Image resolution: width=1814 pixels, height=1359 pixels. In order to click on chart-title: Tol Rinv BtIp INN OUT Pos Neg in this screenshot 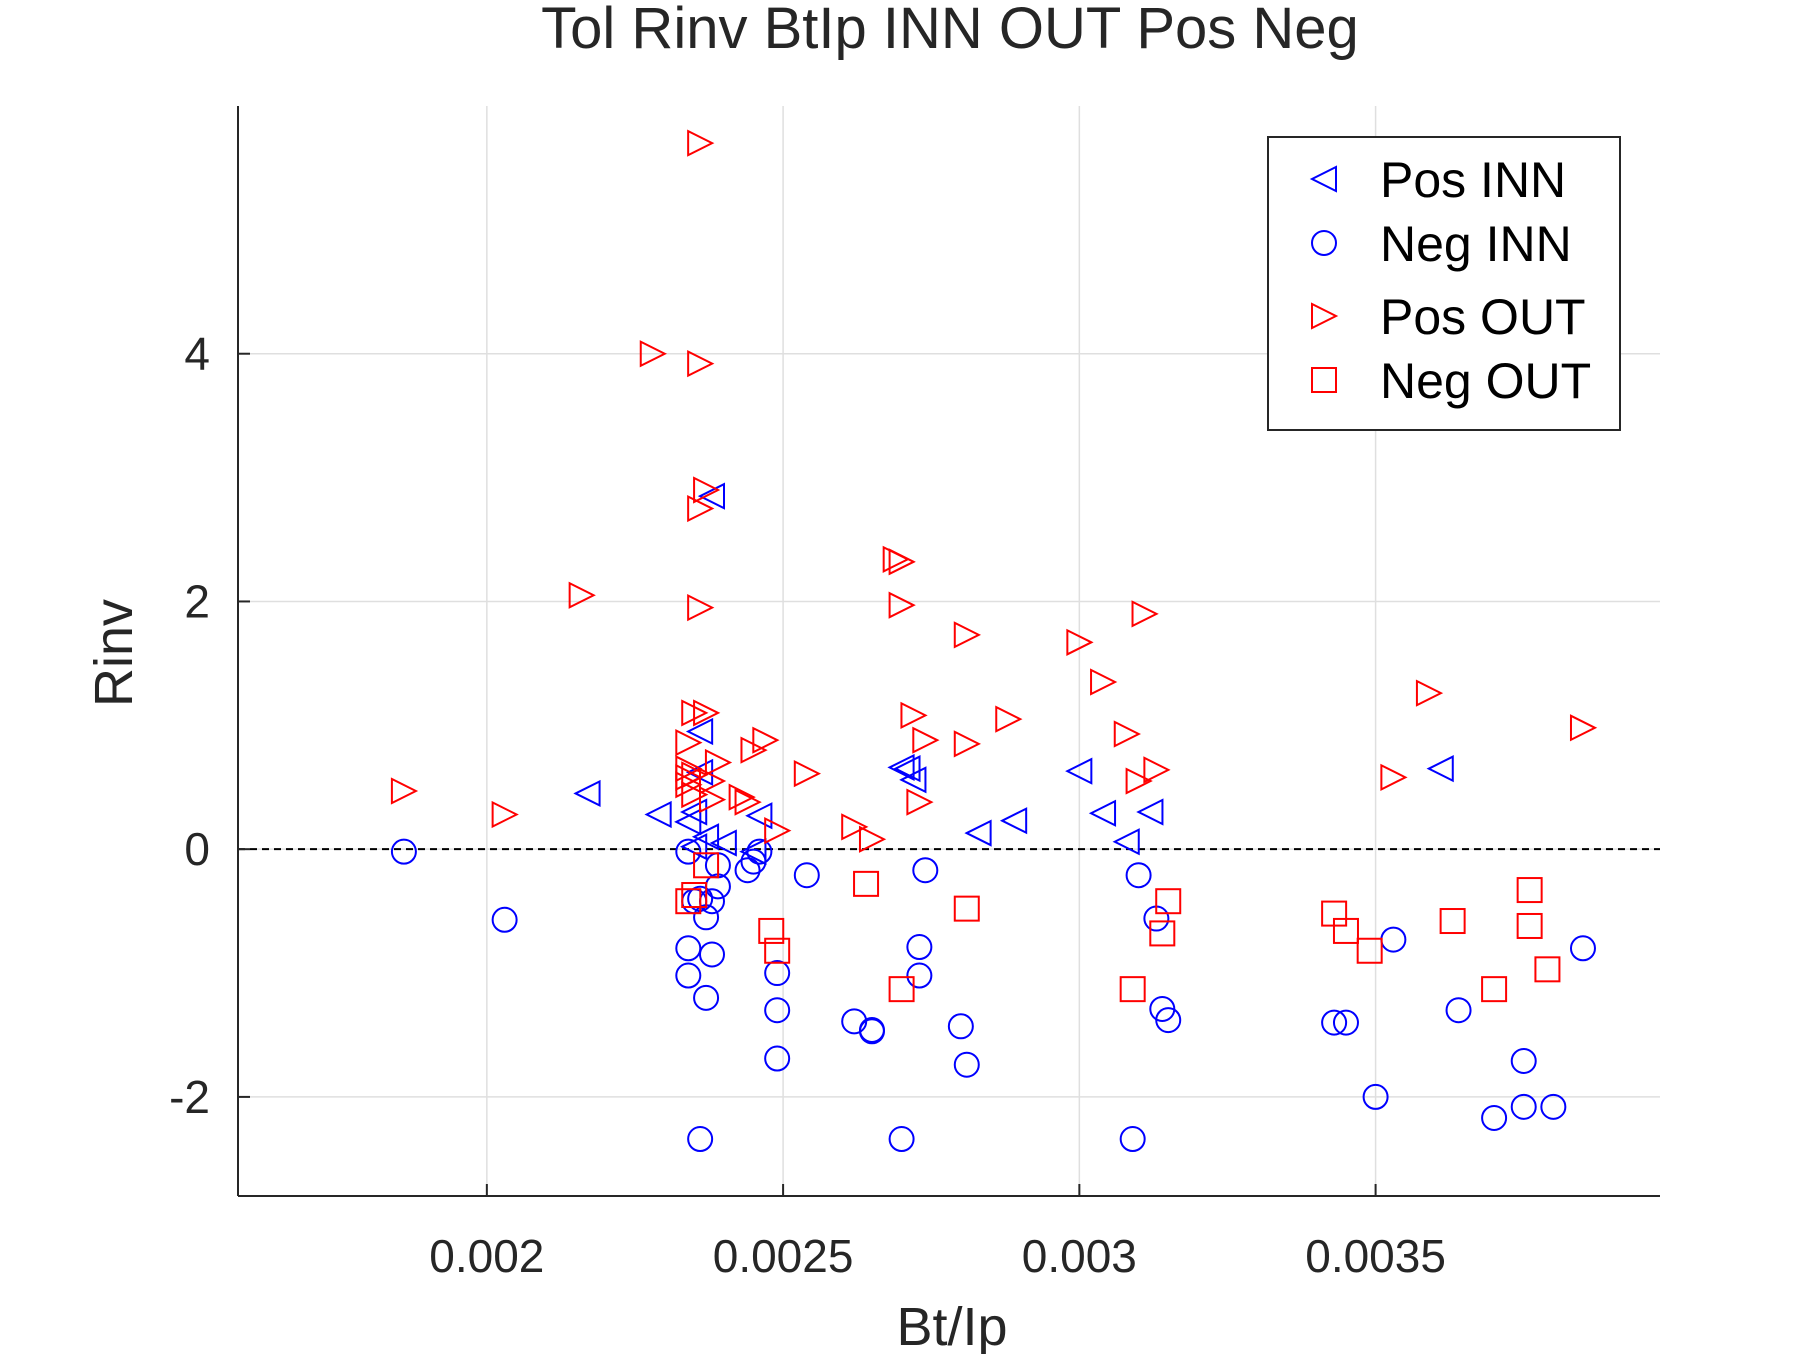, I will do `click(950, 30)`.